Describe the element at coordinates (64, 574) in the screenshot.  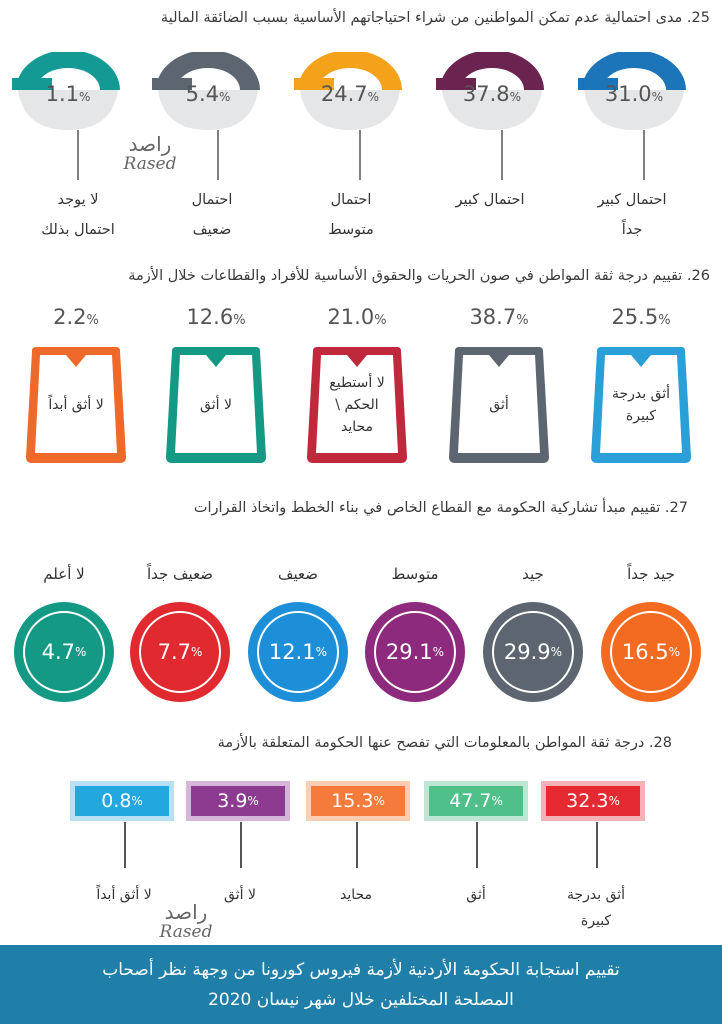
I see `circle-label: لا أعلم` at that location.